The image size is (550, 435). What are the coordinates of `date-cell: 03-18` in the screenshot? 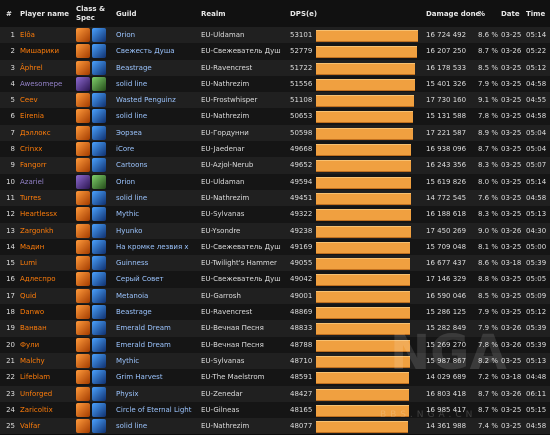 It's located at (511, 377).